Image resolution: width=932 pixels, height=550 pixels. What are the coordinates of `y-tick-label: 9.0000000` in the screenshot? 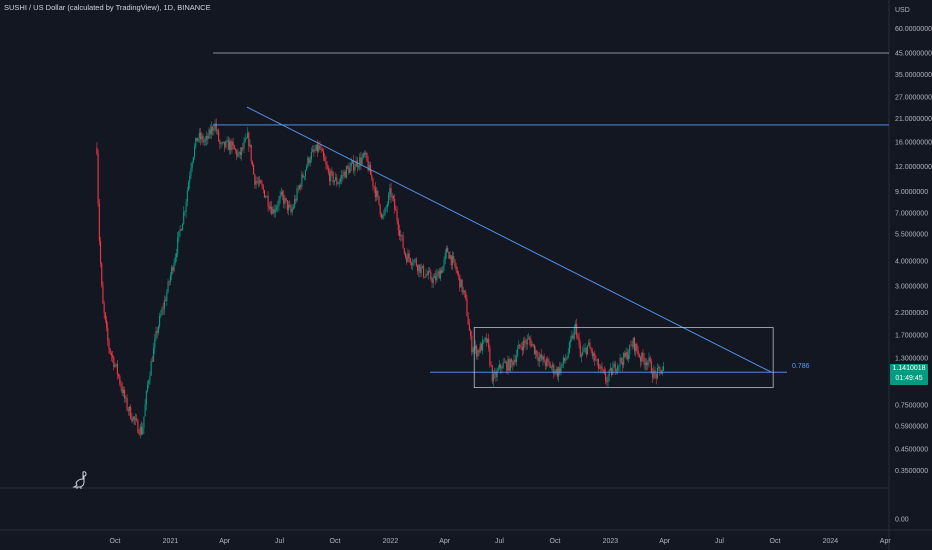 It's located at (911, 192).